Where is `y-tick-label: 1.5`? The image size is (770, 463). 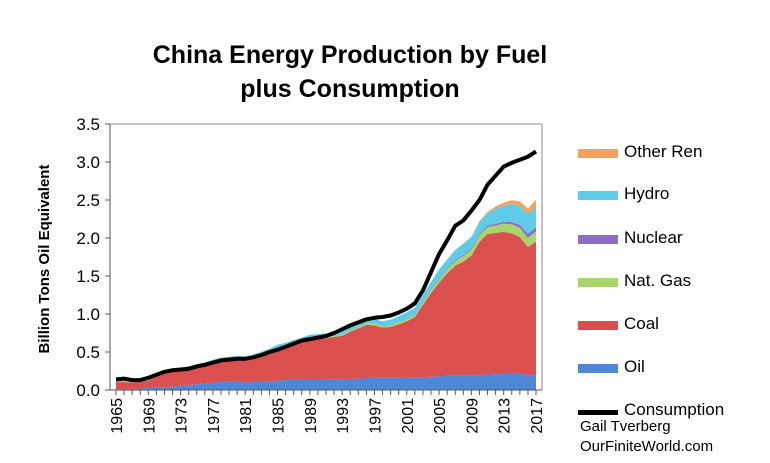
y-tick-label: 1.5 is located at coordinates (88, 276).